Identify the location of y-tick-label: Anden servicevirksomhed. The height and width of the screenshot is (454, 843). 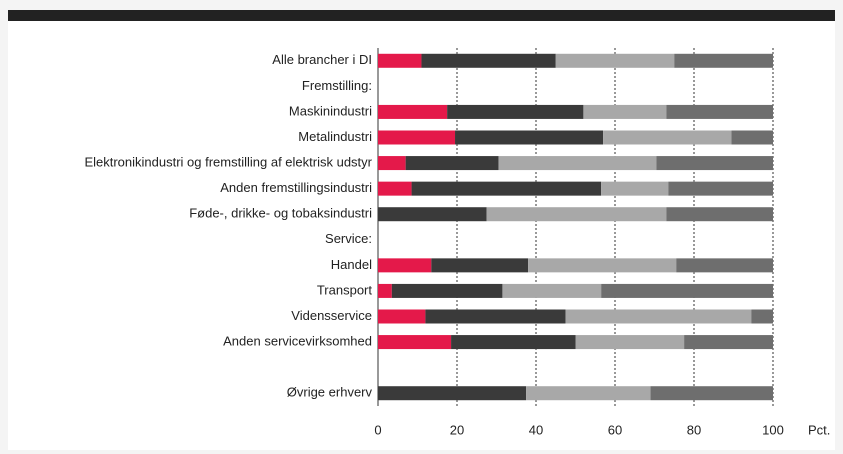
(297, 341).